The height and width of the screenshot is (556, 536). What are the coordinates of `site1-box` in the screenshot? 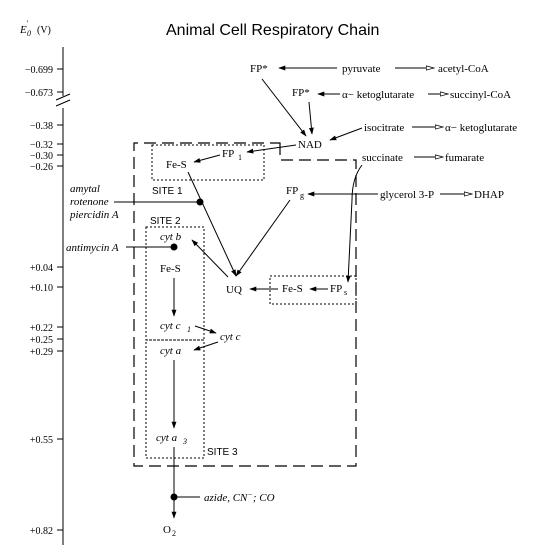 It's located at (208, 162).